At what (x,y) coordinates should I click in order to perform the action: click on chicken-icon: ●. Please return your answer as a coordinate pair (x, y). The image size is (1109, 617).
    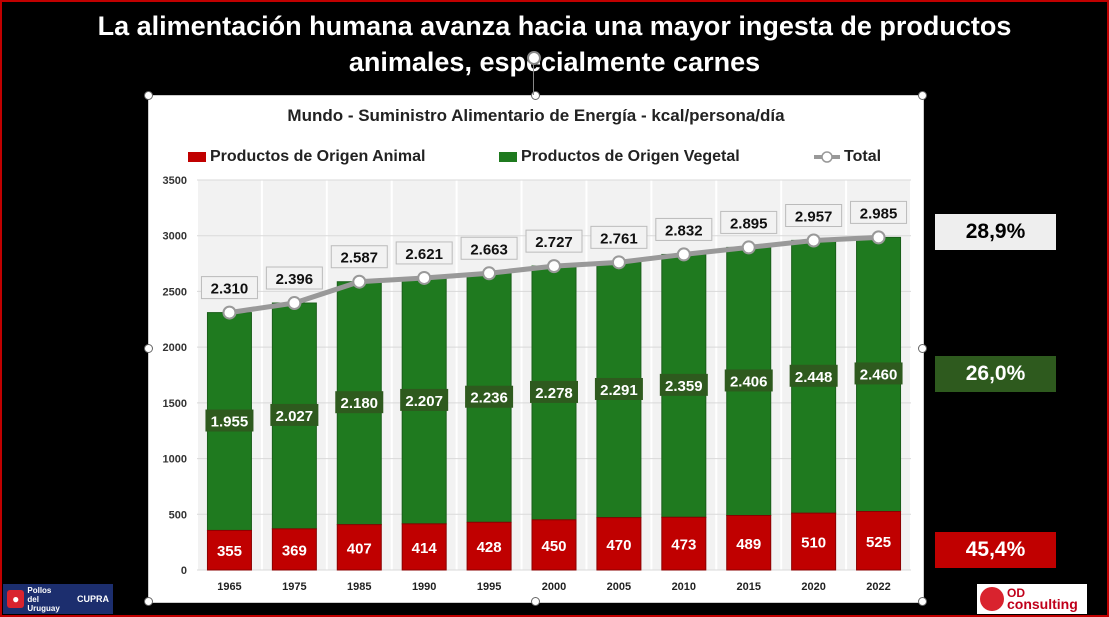
    Looking at the image, I should click on (16, 599).